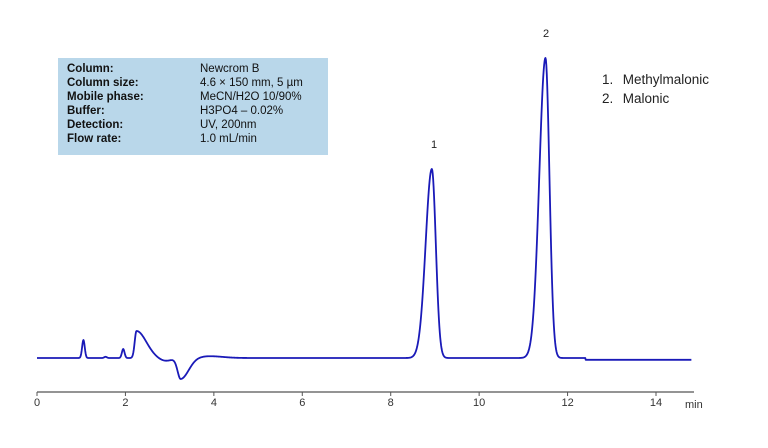  Describe the element at coordinates (302, 403) in the screenshot. I see `x-tick-label: 6` at that location.